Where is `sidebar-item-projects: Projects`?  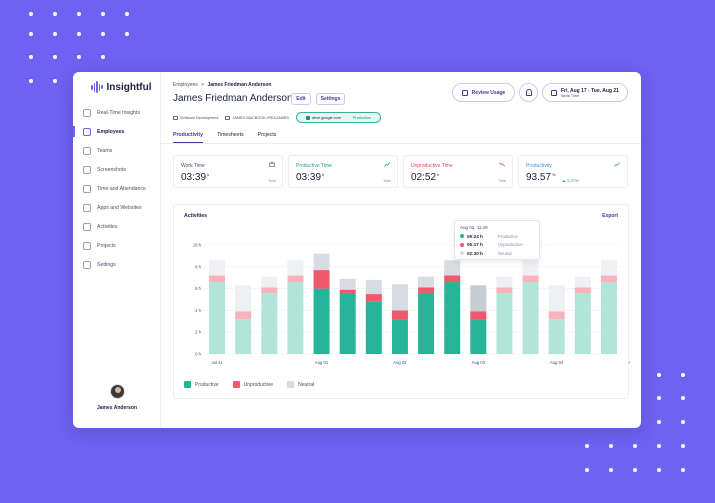
sidebar-item-projects: Projects is located at coordinates (117, 245).